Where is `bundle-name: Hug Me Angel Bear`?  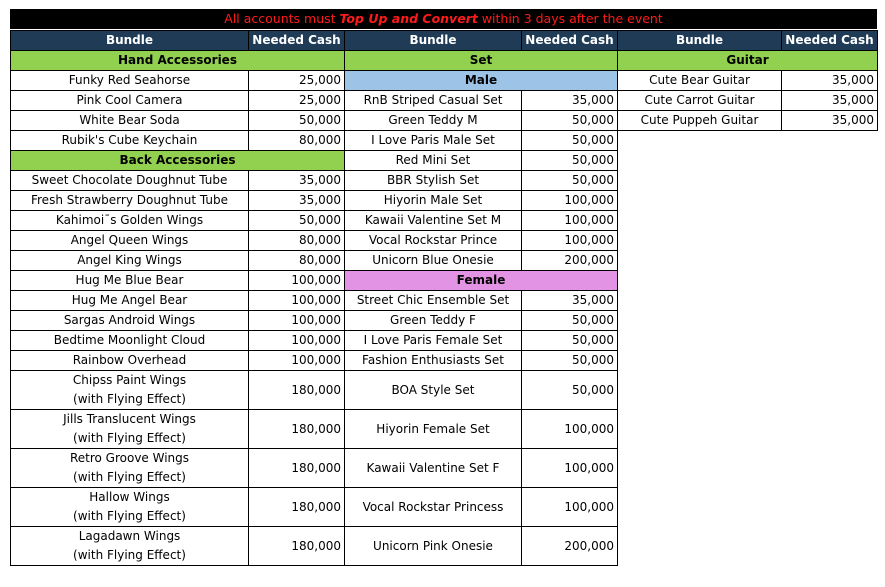 bundle-name: Hug Me Angel Bear is located at coordinates (129, 300).